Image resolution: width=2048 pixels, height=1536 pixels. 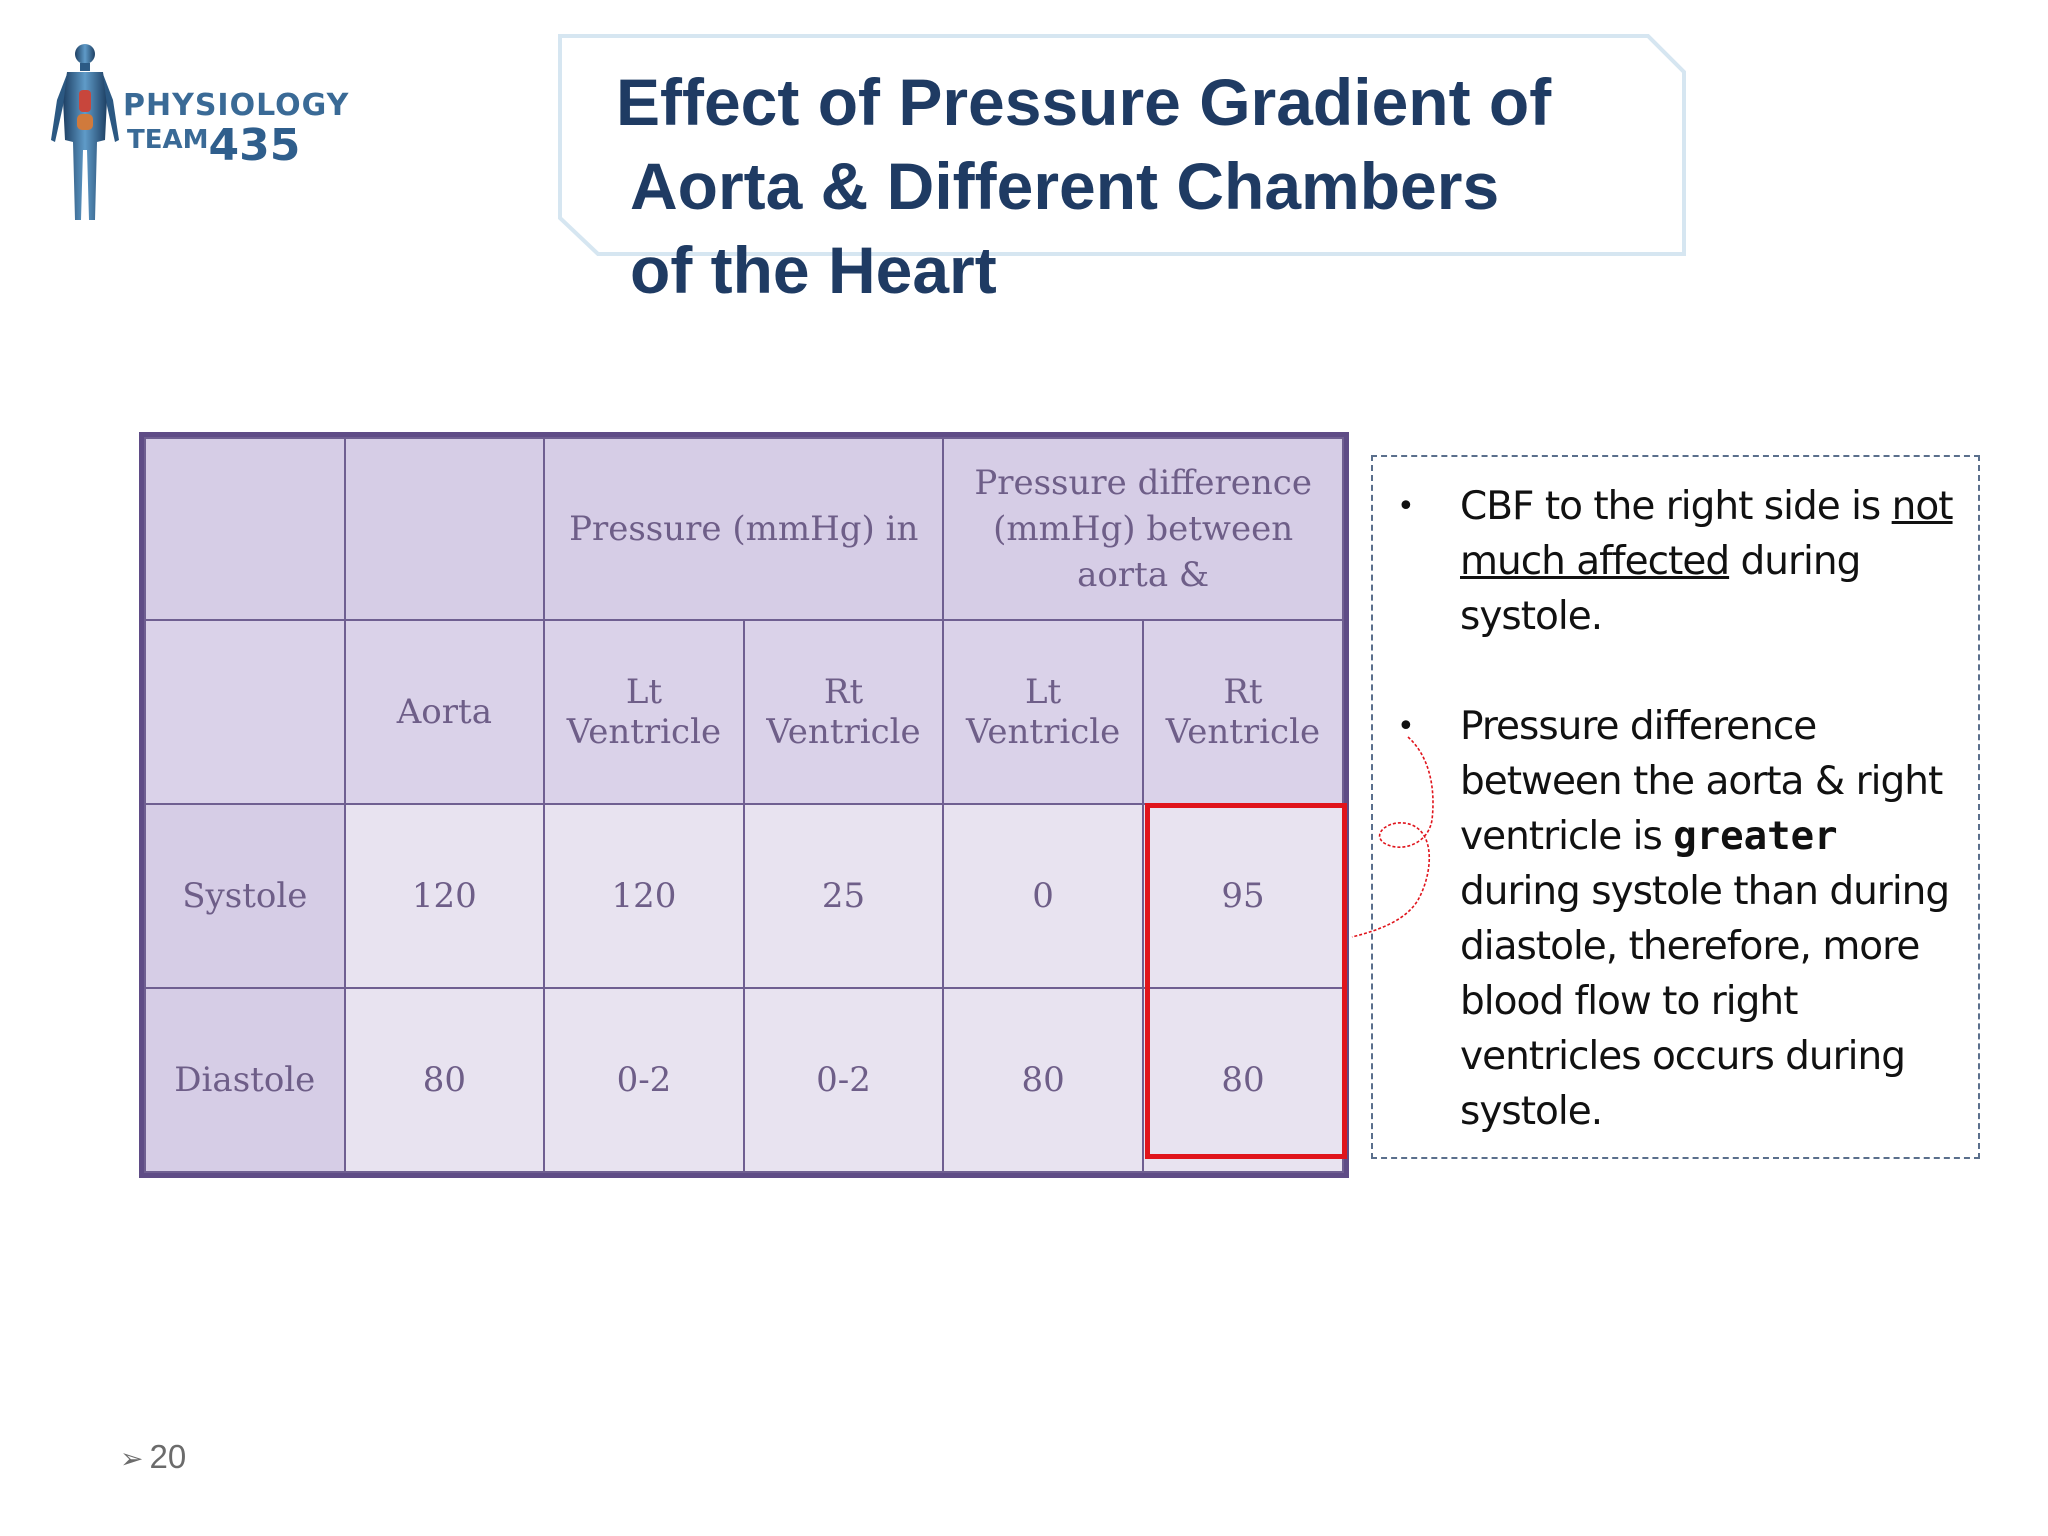 I want to click on highlight-box-rt-ventricle, so click(x=1246, y=981).